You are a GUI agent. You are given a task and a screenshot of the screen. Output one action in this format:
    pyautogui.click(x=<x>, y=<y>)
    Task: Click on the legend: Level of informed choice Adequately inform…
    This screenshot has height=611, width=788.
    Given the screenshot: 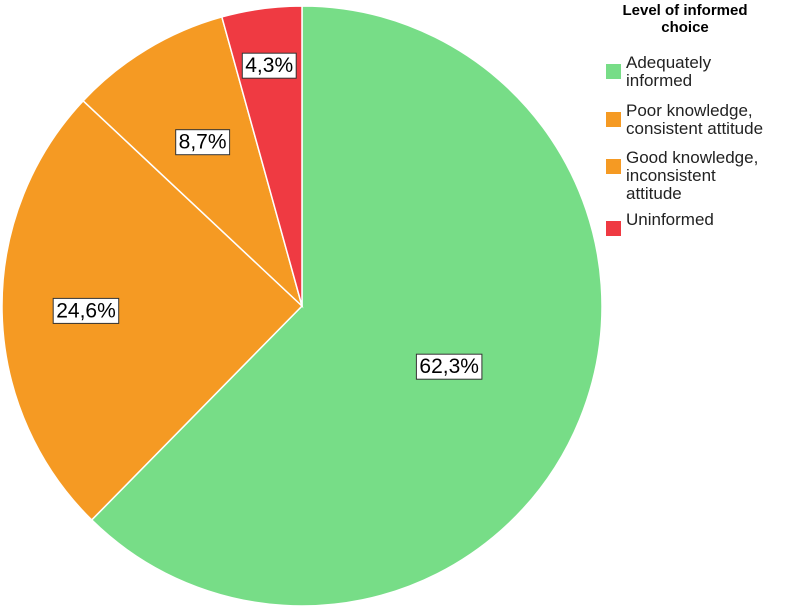 What is the action you would take?
    pyautogui.click(x=684, y=119)
    